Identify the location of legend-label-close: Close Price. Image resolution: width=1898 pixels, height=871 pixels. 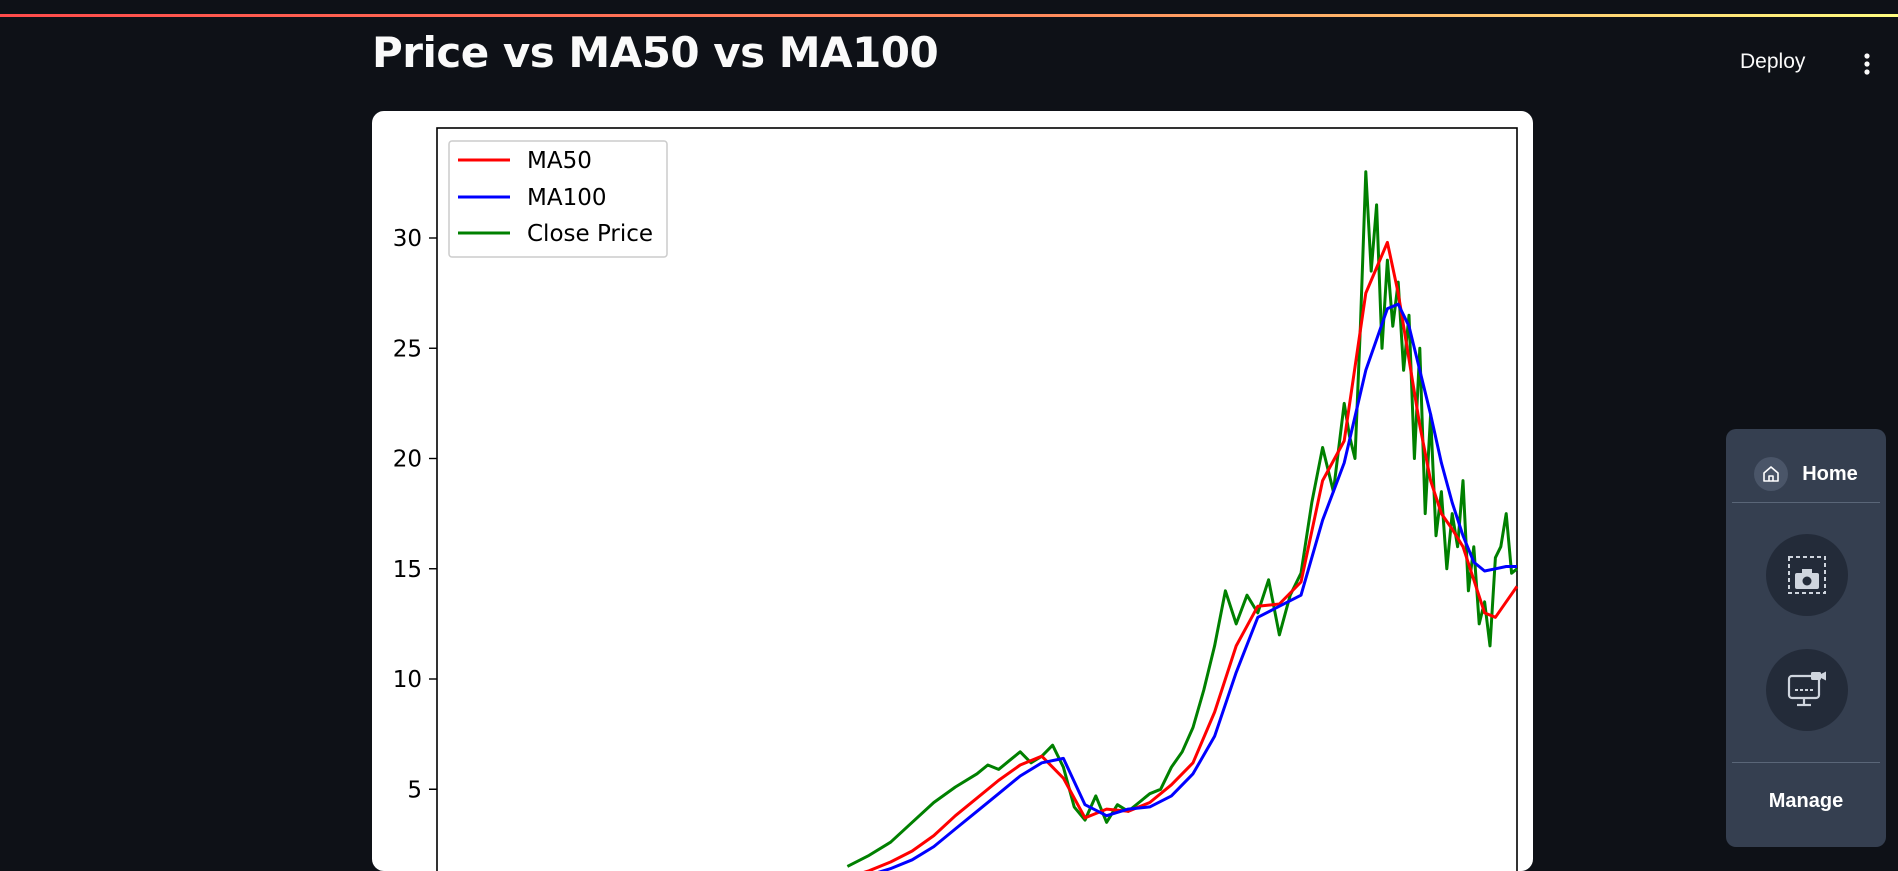
(590, 234).